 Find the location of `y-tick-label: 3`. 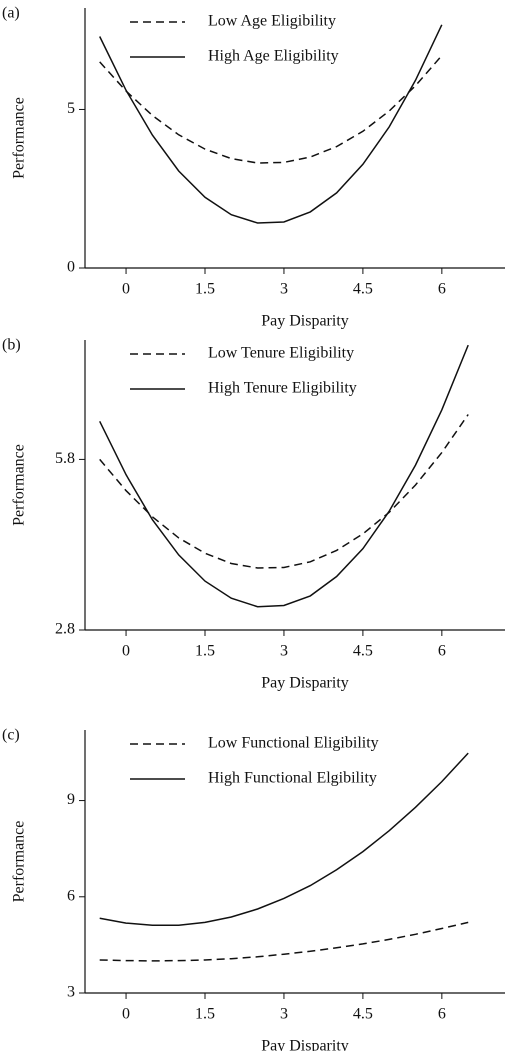

y-tick-label: 3 is located at coordinates (71, 992).